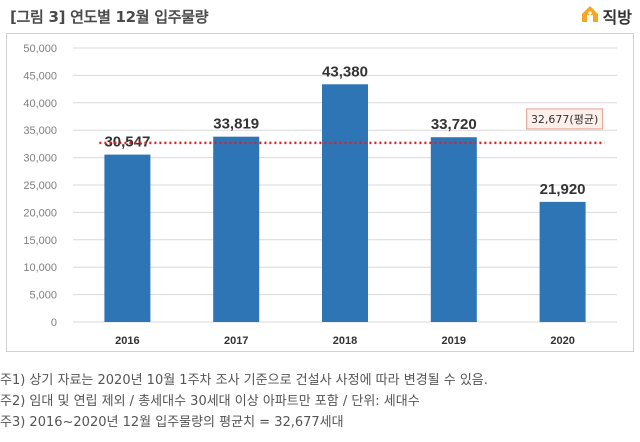  What do you see at coordinates (236, 124) in the screenshot?
I see `data-label: 33,819` at bounding box center [236, 124].